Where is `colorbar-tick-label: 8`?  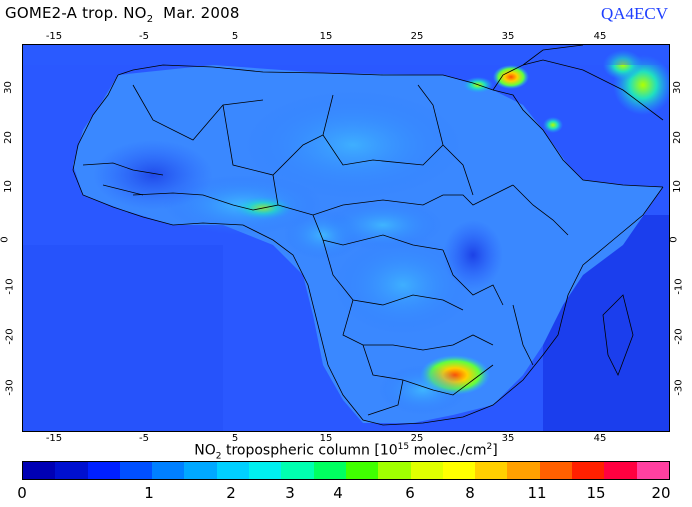 colorbar-tick-label: 8 is located at coordinates (470, 493).